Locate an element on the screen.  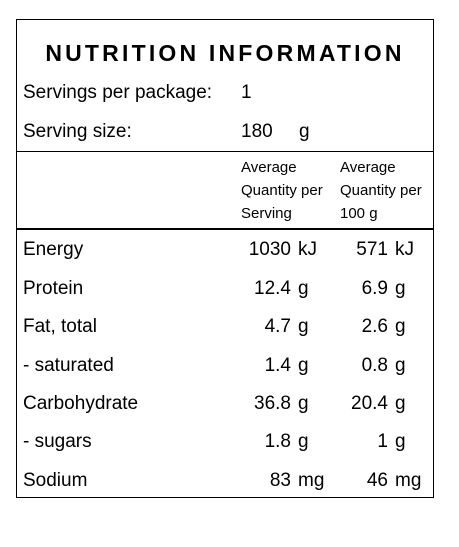
column-header-per-100g: Average Quantity per 100 g is located at coordinates (381, 190).